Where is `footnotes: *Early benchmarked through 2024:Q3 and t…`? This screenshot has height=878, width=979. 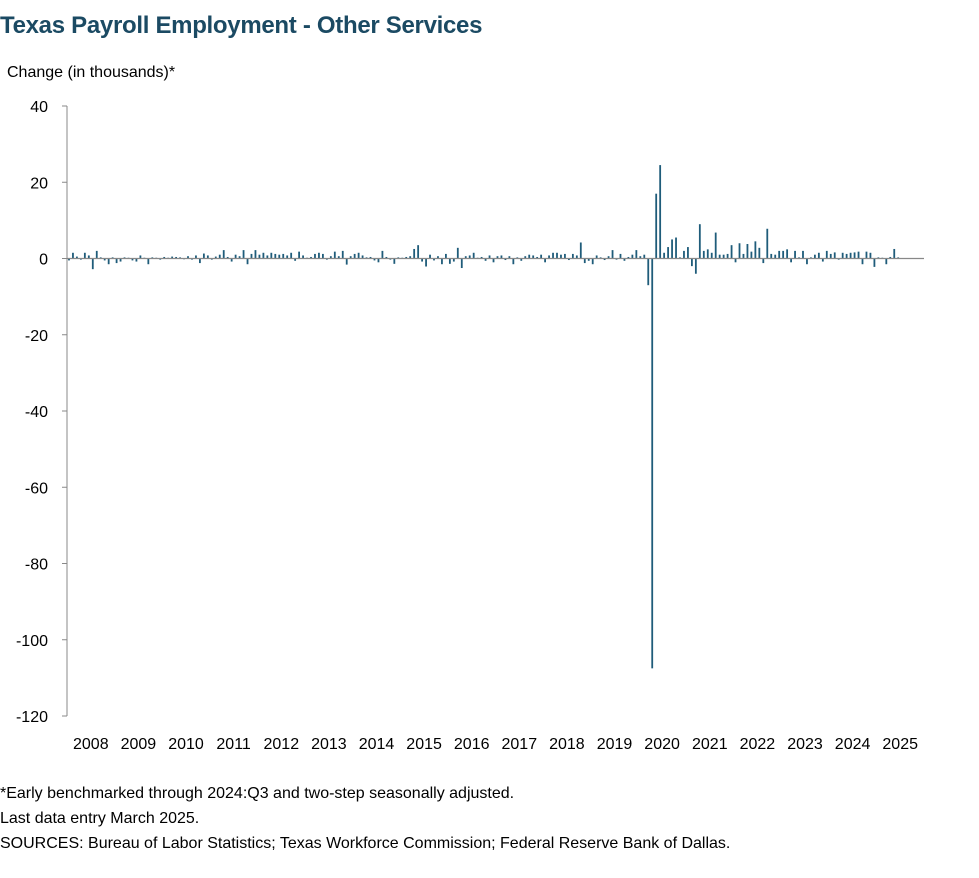 footnotes: *Early benchmarked through 2024:Q3 and t… is located at coordinates (365, 818).